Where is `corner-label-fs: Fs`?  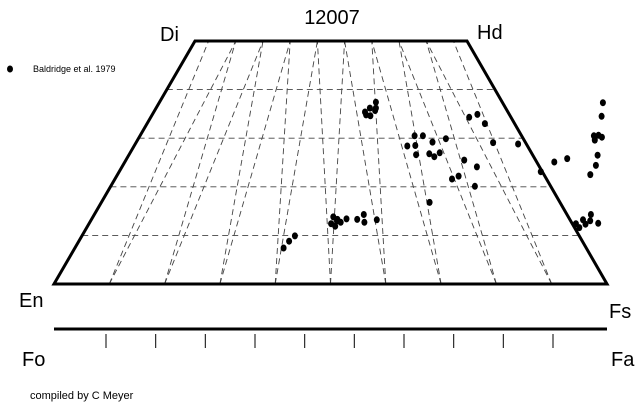 corner-label-fs: Fs is located at coordinates (620, 312).